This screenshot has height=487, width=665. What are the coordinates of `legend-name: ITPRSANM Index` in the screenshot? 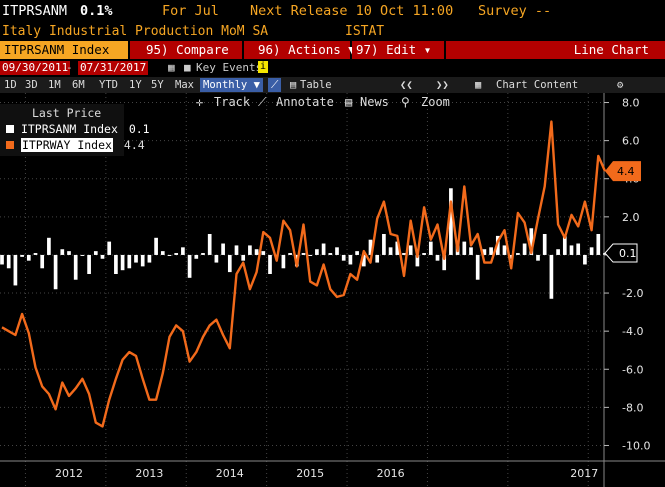 It's located at (69, 129).